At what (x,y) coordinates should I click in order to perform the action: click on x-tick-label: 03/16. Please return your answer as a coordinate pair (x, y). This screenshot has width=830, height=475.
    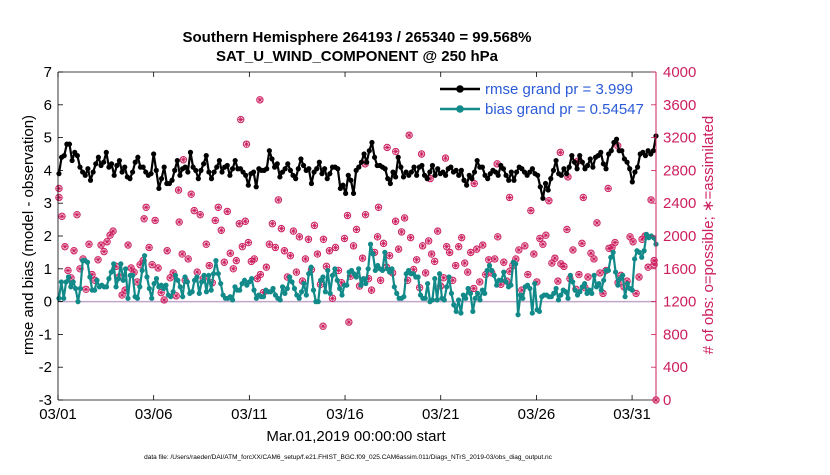
    Looking at the image, I should click on (345, 414).